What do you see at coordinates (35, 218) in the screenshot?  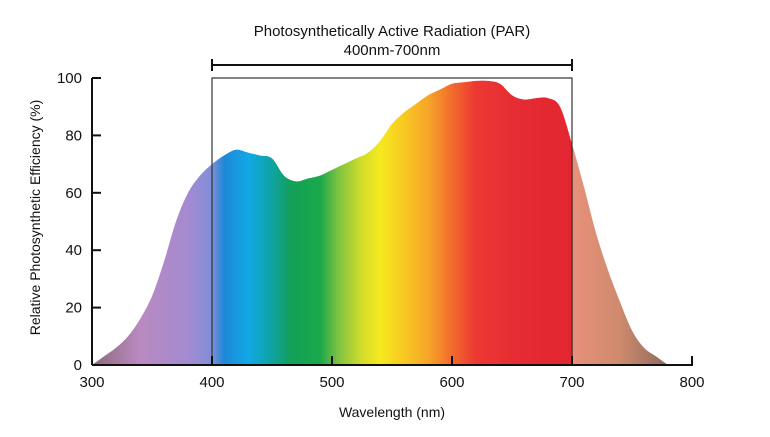 I see `y-axis-title: Relative Photosynthetic Efficiency (%)` at bounding box center [35, 218].